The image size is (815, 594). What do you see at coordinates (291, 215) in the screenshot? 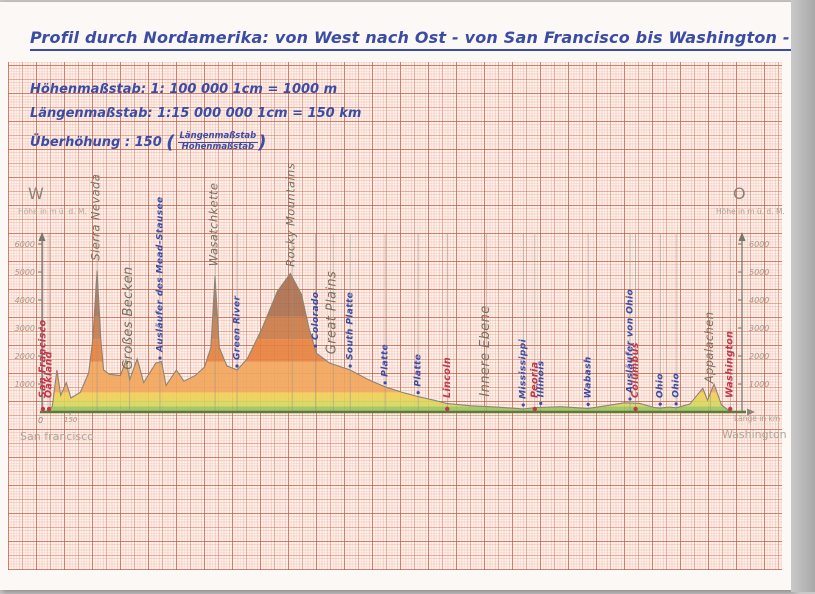
I see `feature-label-rocky-mountains: Rocky Mountains` at bounding box center [291, 215].